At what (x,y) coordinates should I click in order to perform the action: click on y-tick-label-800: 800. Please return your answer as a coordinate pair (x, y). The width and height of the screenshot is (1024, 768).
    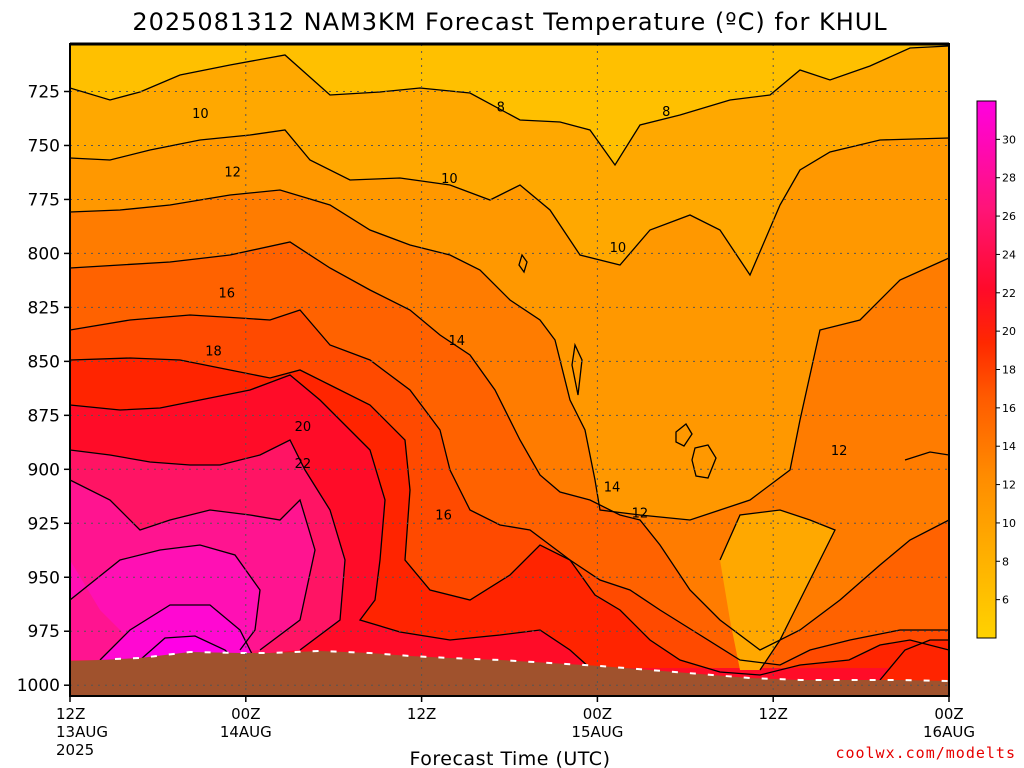
    Looking at the image, I should click on (44, 254).